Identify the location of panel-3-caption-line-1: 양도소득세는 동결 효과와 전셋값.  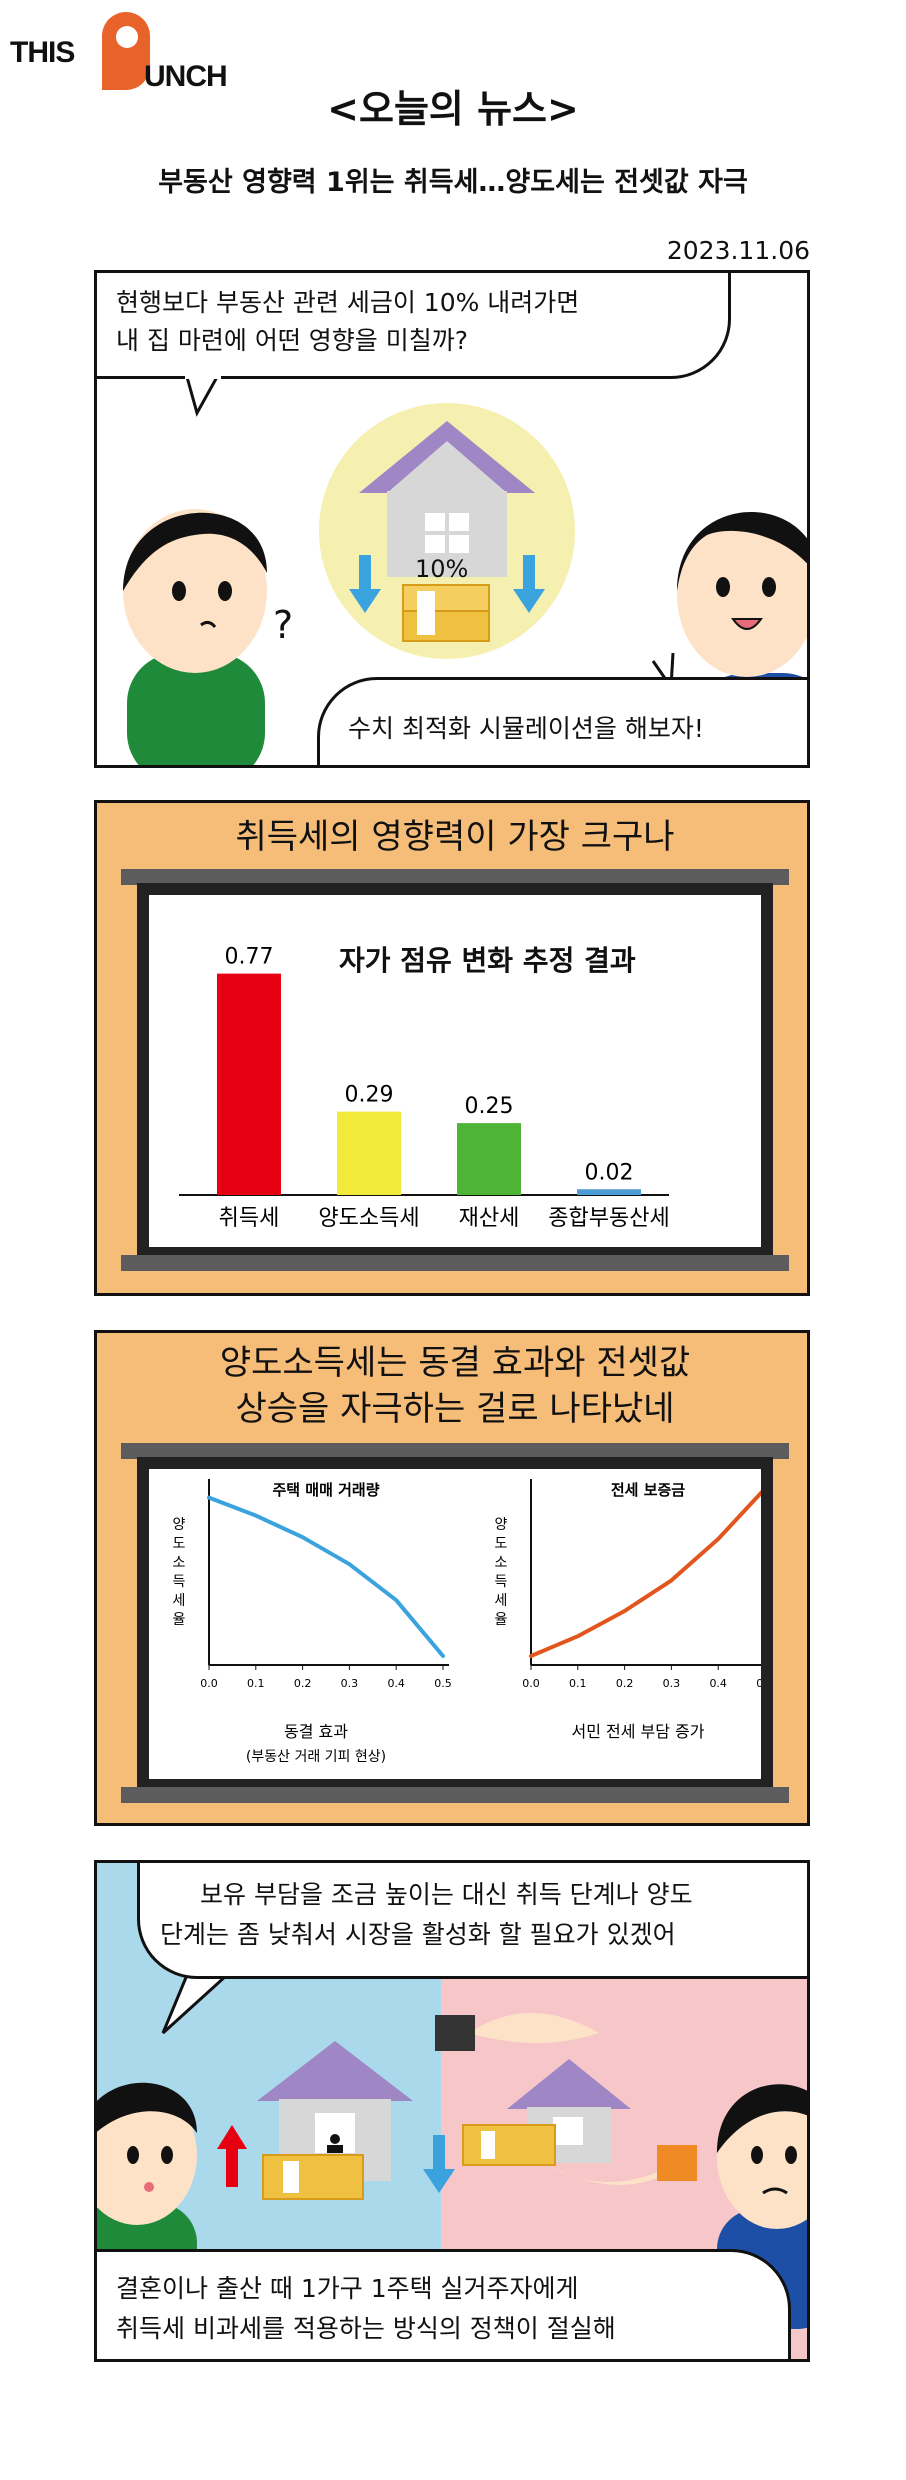
(455, 1363).